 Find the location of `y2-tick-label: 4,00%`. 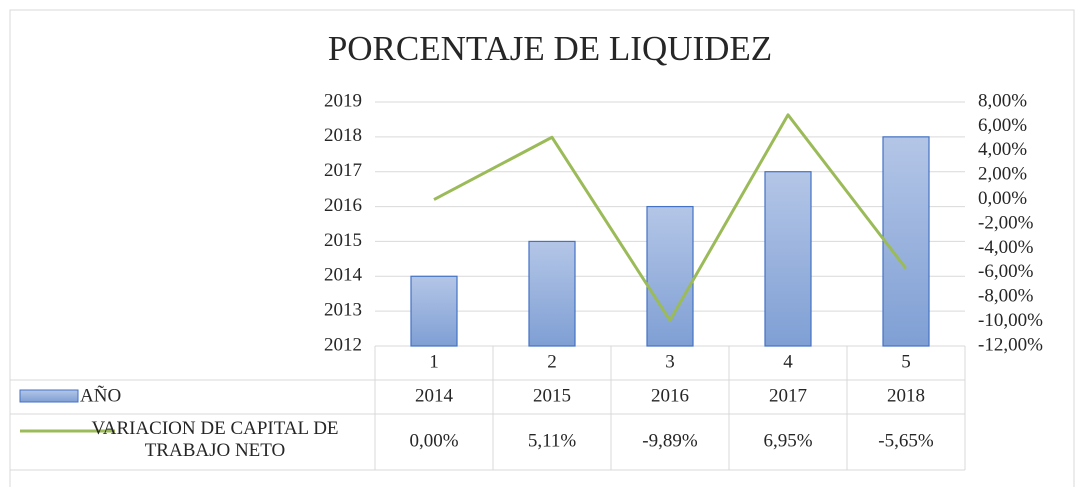

y2-tick-label: 4,00% is located at coordinates (1002, 149).